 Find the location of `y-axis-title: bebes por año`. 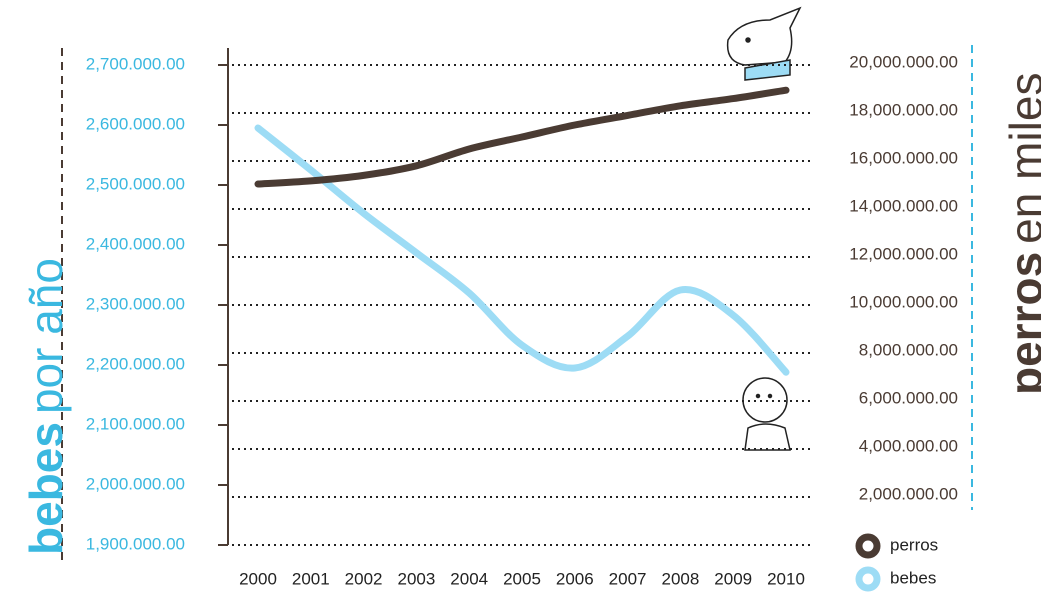

y-axis-title: bebes por año is located at coordinates (46, 406).